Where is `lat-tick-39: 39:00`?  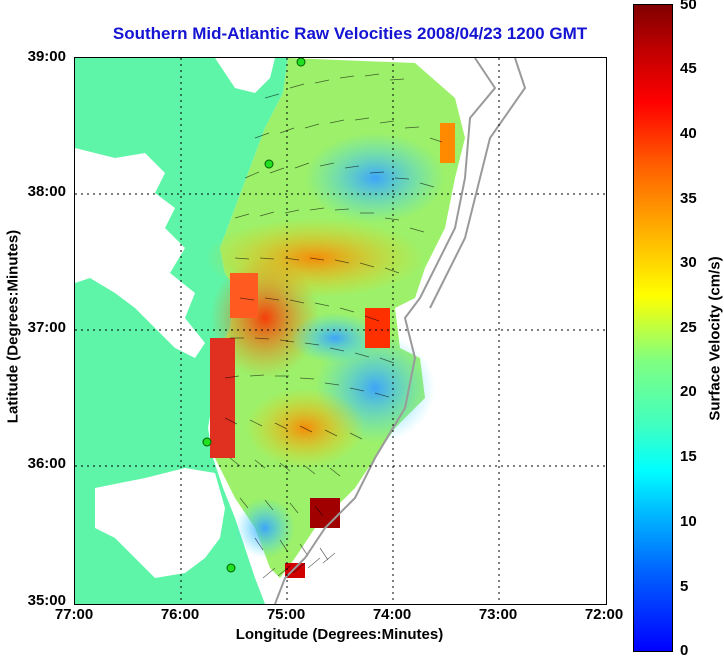 lat-tick-39: 39:00 is located at coordinates (46, 56).